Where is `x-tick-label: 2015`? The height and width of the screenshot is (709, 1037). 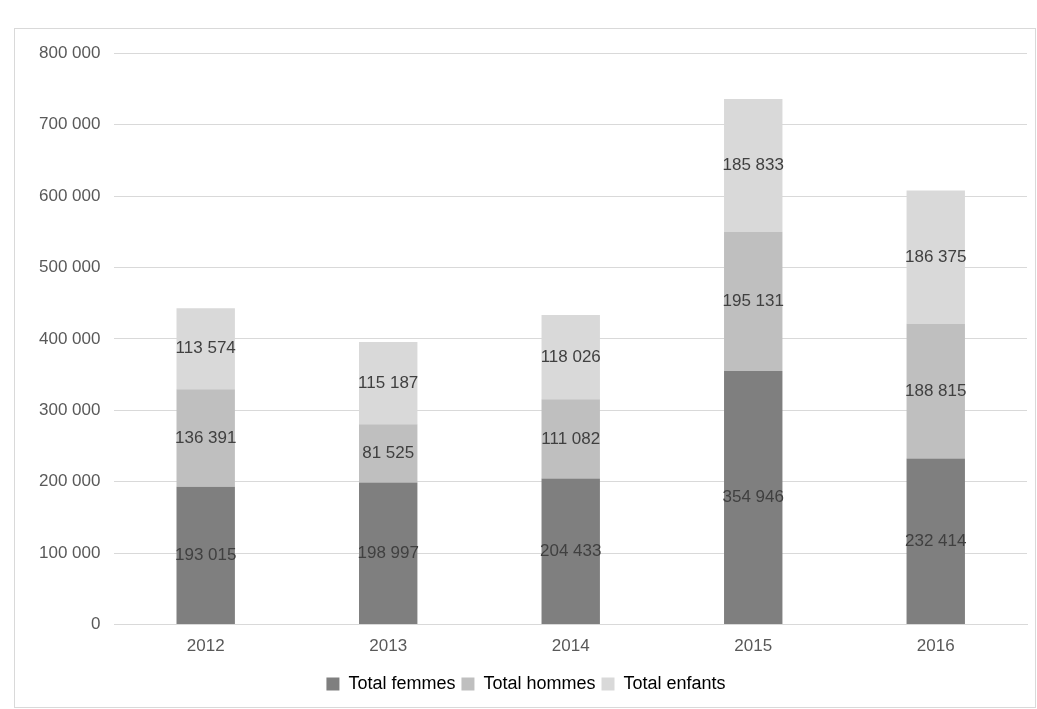
x-tick-label: 2015 is located at coordinates (753, 646).